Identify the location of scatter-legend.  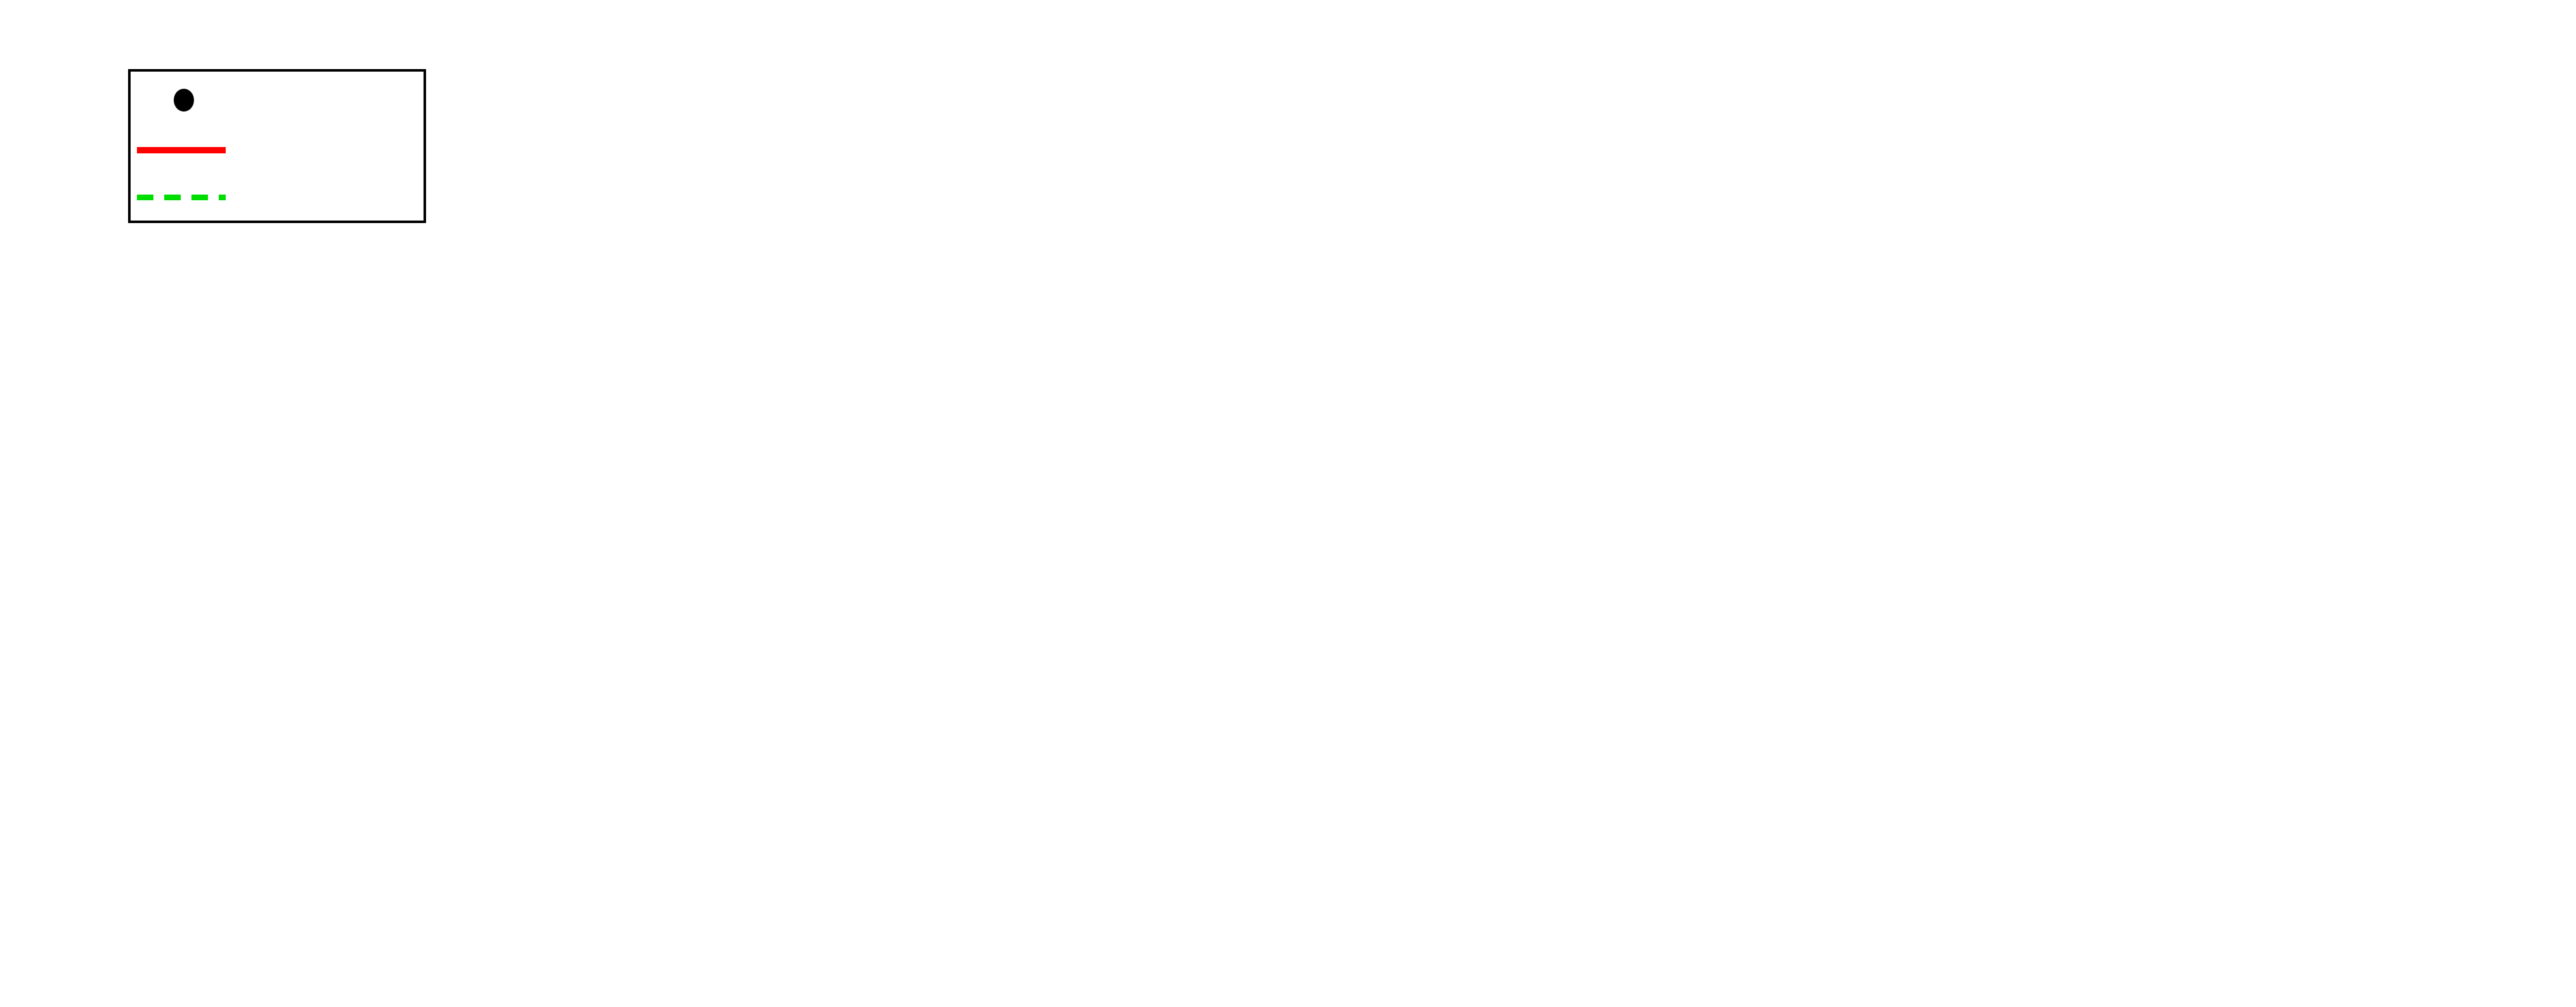
(277, 146).